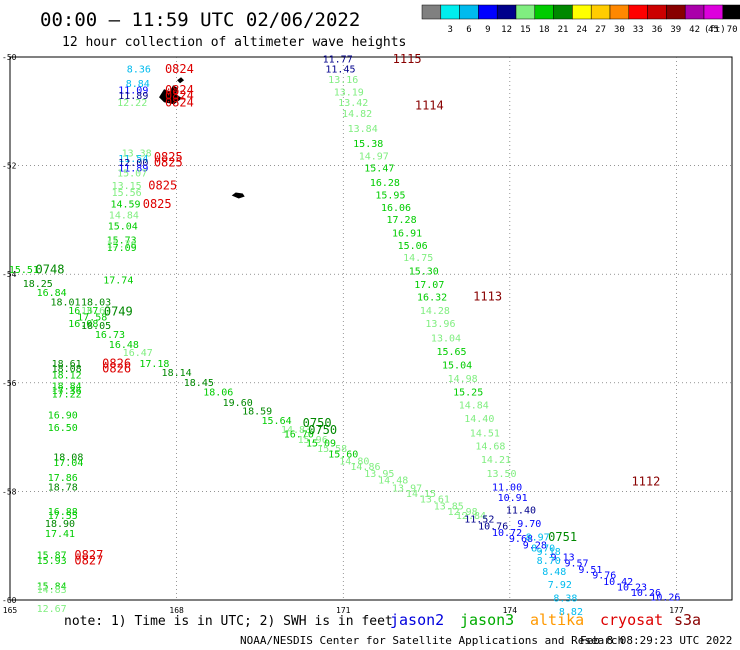 This screenshot has height=650, width=740. Describe the element at coordinates (562, 537) in the screenshot. I see `pass-time-label: 0751` at that location.